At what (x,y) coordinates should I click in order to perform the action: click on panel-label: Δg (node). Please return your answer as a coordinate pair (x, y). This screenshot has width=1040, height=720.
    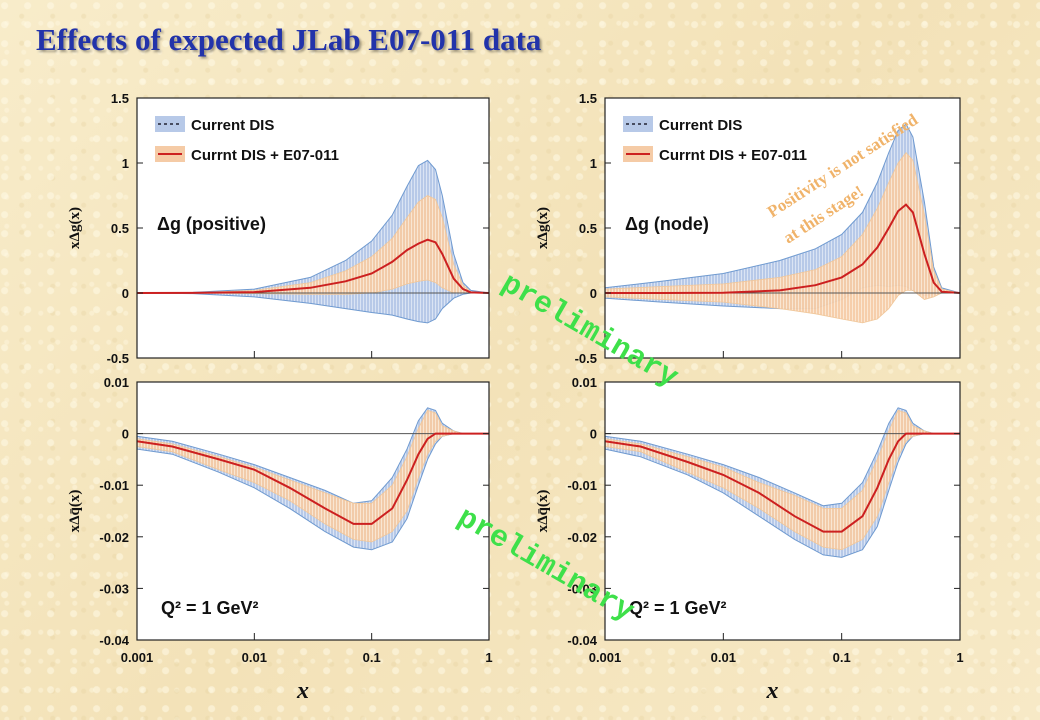
    Looking at the image, I should click on (667, 224).